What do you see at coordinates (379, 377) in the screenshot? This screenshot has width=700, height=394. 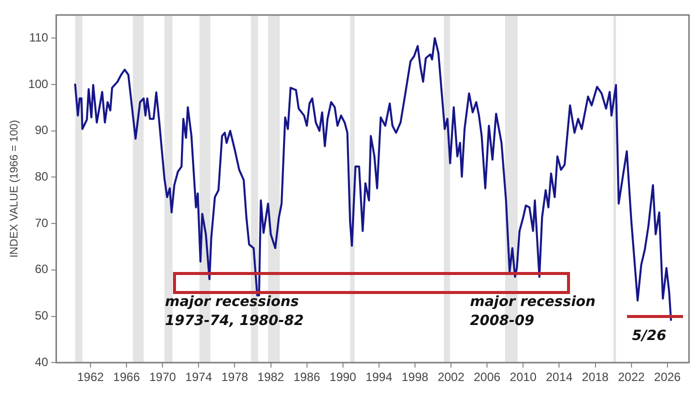 I see `x-tick-label: 1994` at bounding box center [379, 377].